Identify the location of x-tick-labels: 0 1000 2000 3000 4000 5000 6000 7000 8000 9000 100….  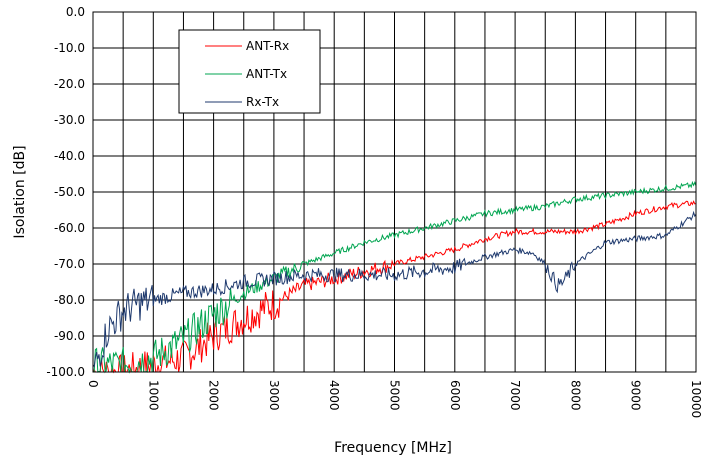
(394, 399).